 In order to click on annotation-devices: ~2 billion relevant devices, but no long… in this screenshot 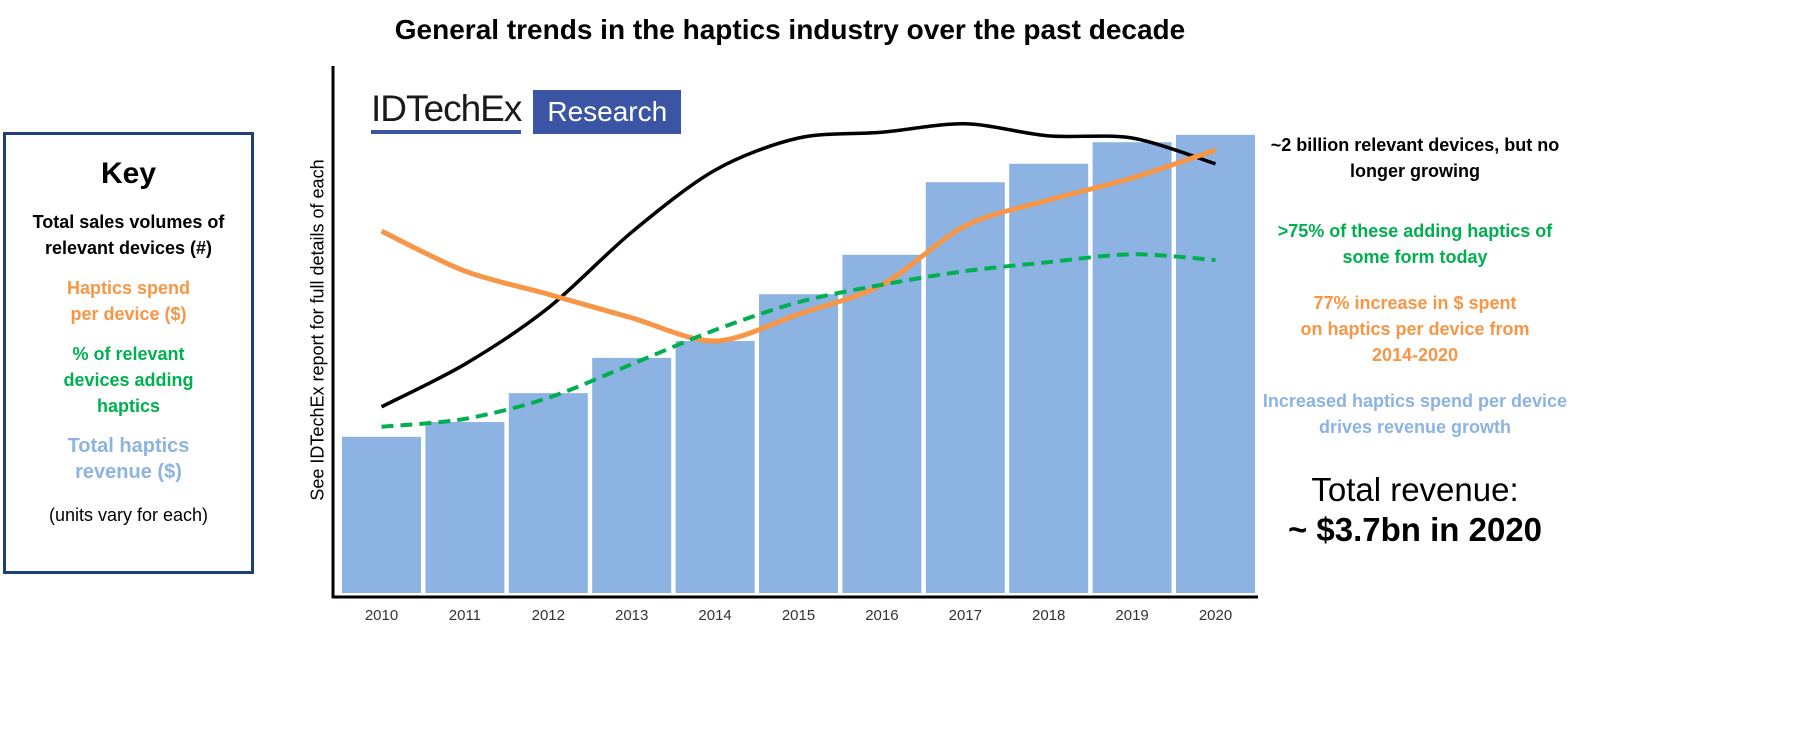, I will do `click(1415, 158)`.